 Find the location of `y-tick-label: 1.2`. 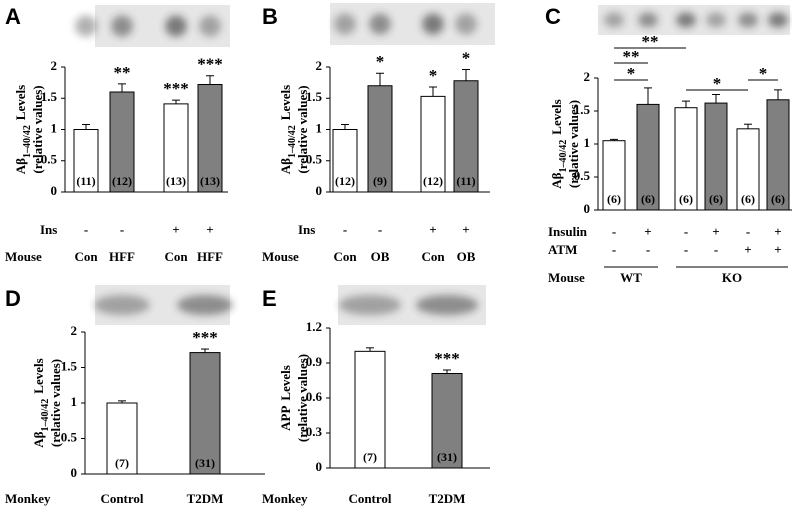

y-tick-label: 1.2 is located at coordinates (314, 326).